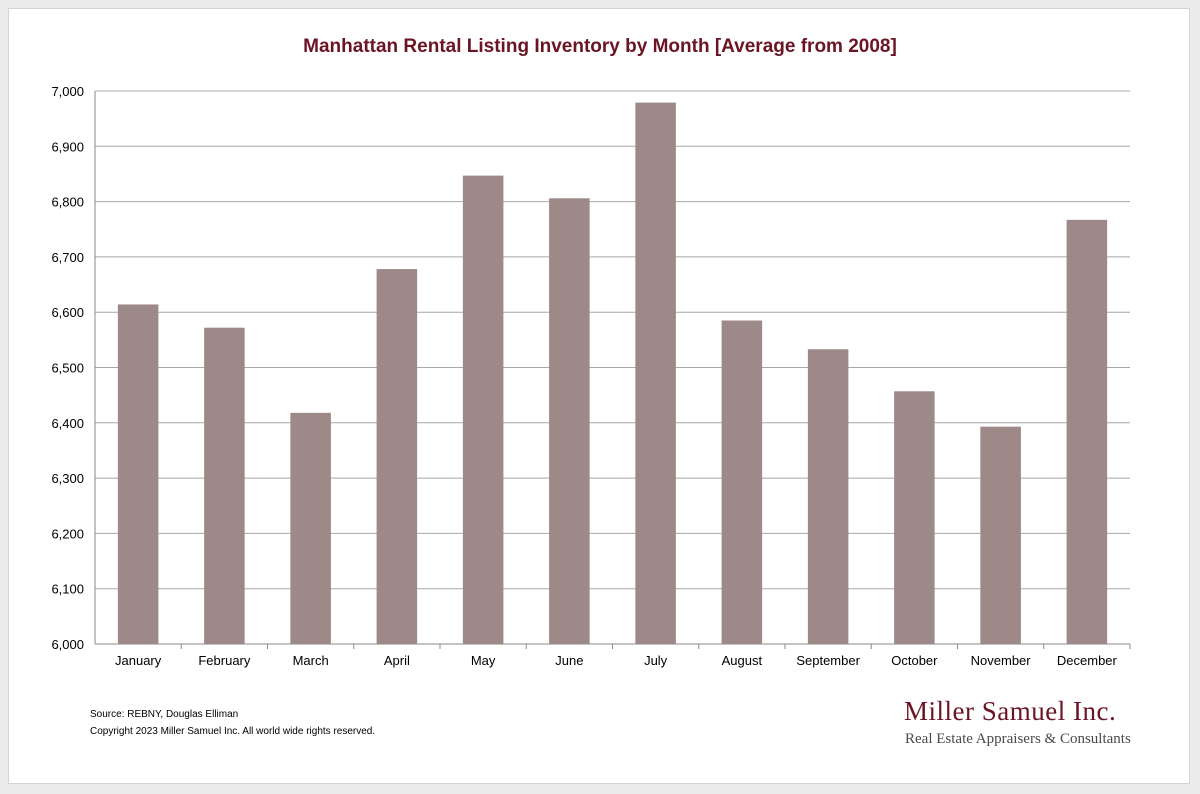 This screenshot has width=1200, height=794. What do you see at coordinates (828, 660) in the screenshot?
I see `x-tick-label: September` at bounding box center [828, 660].